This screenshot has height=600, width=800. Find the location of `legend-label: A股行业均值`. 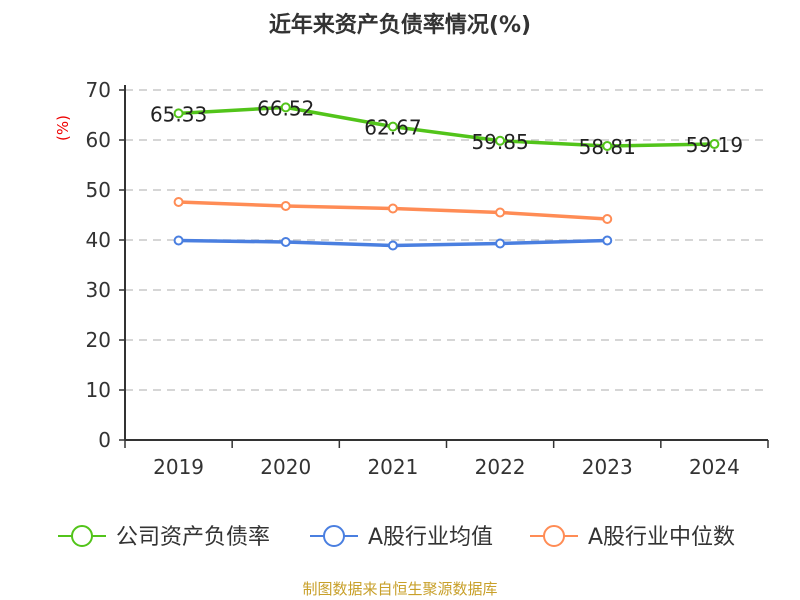

legend-label: A股行业均值 is located at coordinates (430, 537).